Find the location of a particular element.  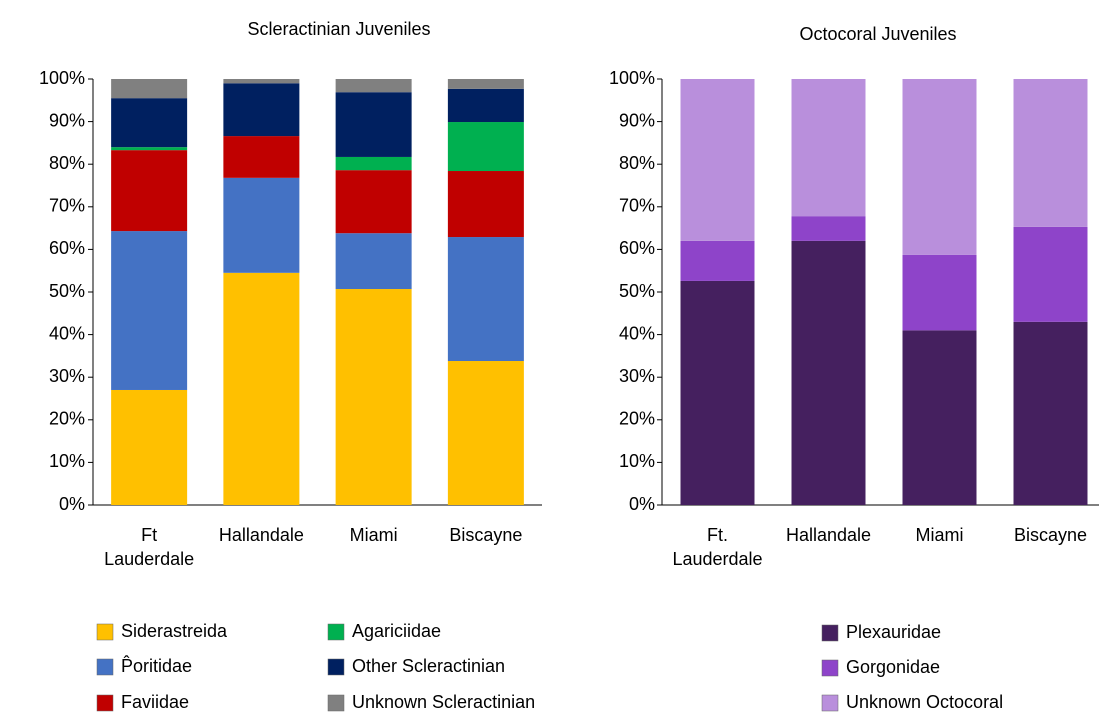

legend-label: Plexauridae is located at coordinates (893, 632).